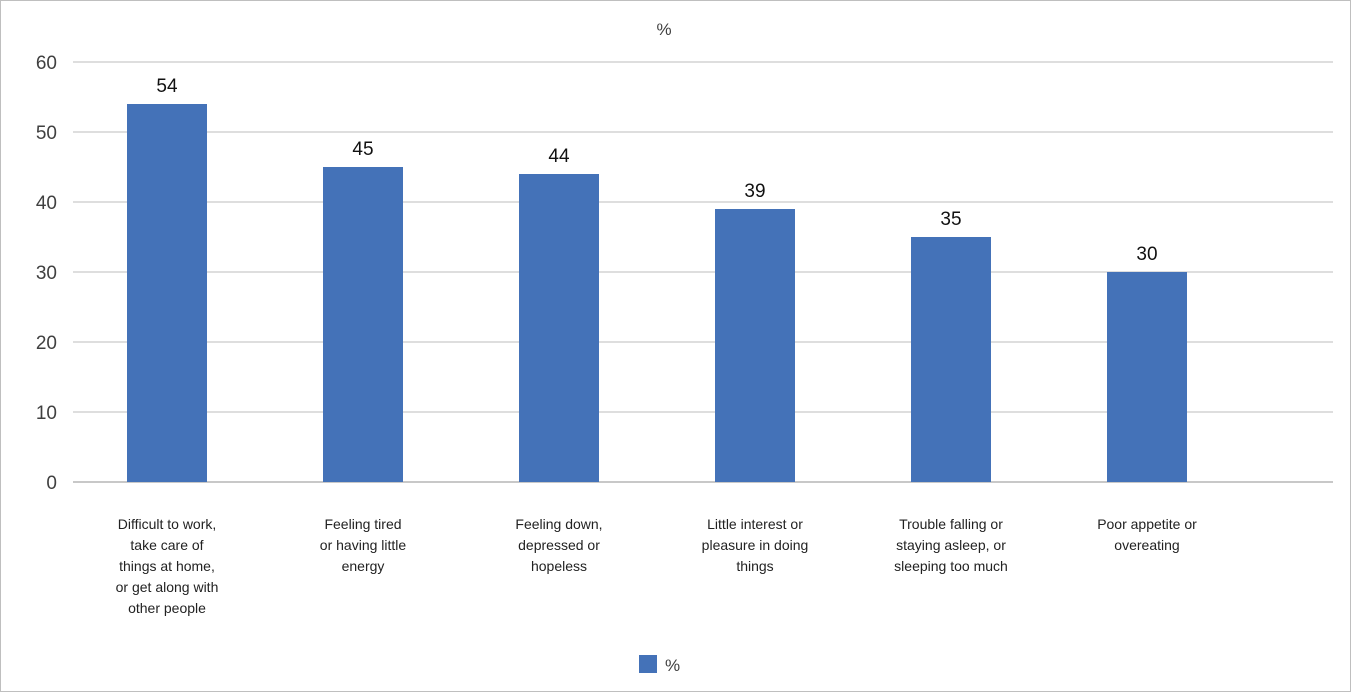  Describe the element at coordinates (663, 29) in the screenshot. I see `chart-title: %` at that location.